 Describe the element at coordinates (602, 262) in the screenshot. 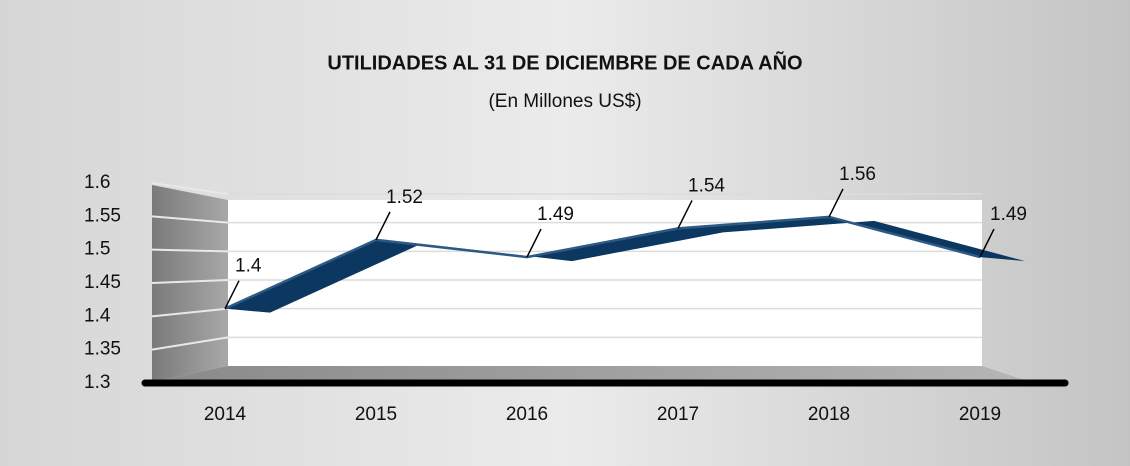

I see `line` at that location.